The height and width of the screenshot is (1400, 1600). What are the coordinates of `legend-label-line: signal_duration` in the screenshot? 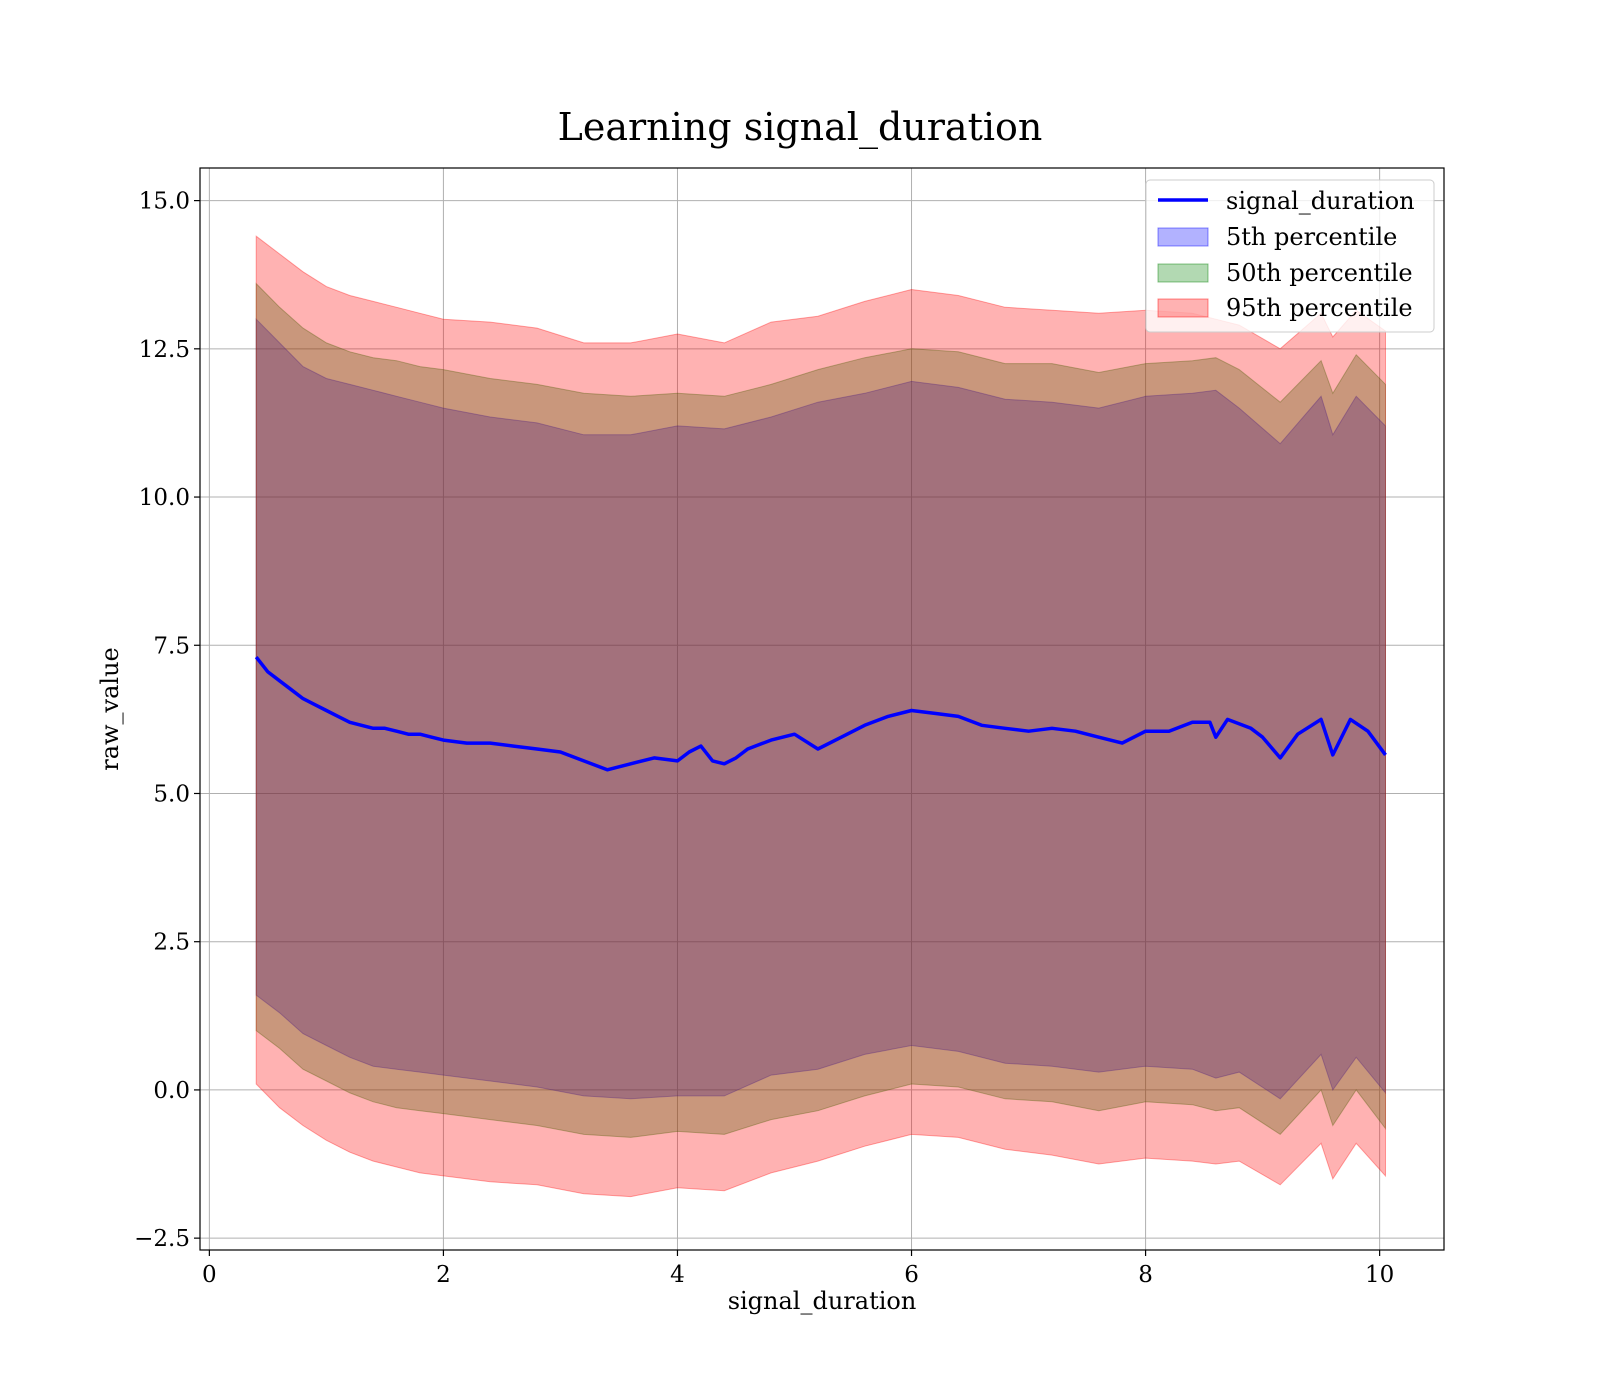 It's located at (1320, 201).